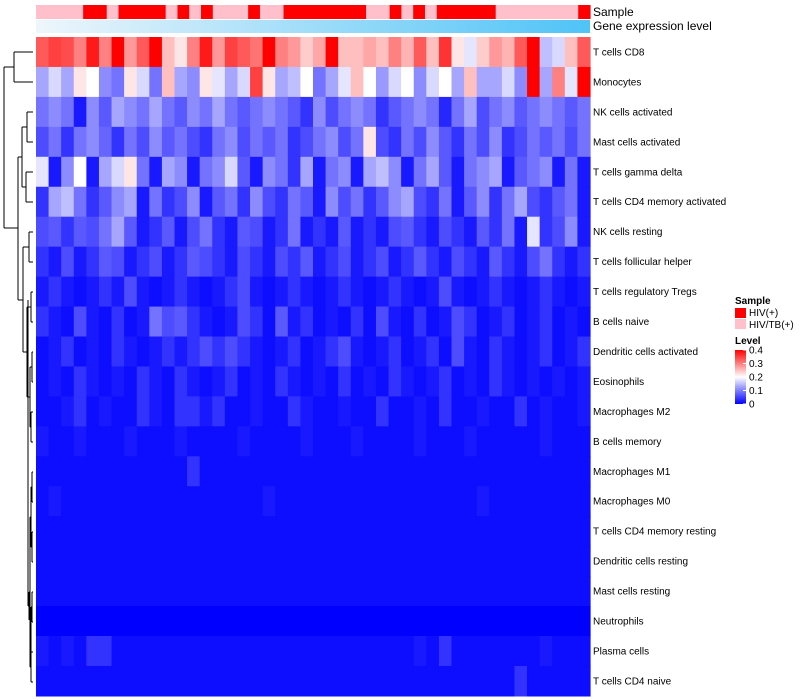 Image resolution: width=800 pixels, height=700 pixels. Describe the element at coordinates (621, 651) in the screenshot. I see `row-label: Plasma cells` at that location.